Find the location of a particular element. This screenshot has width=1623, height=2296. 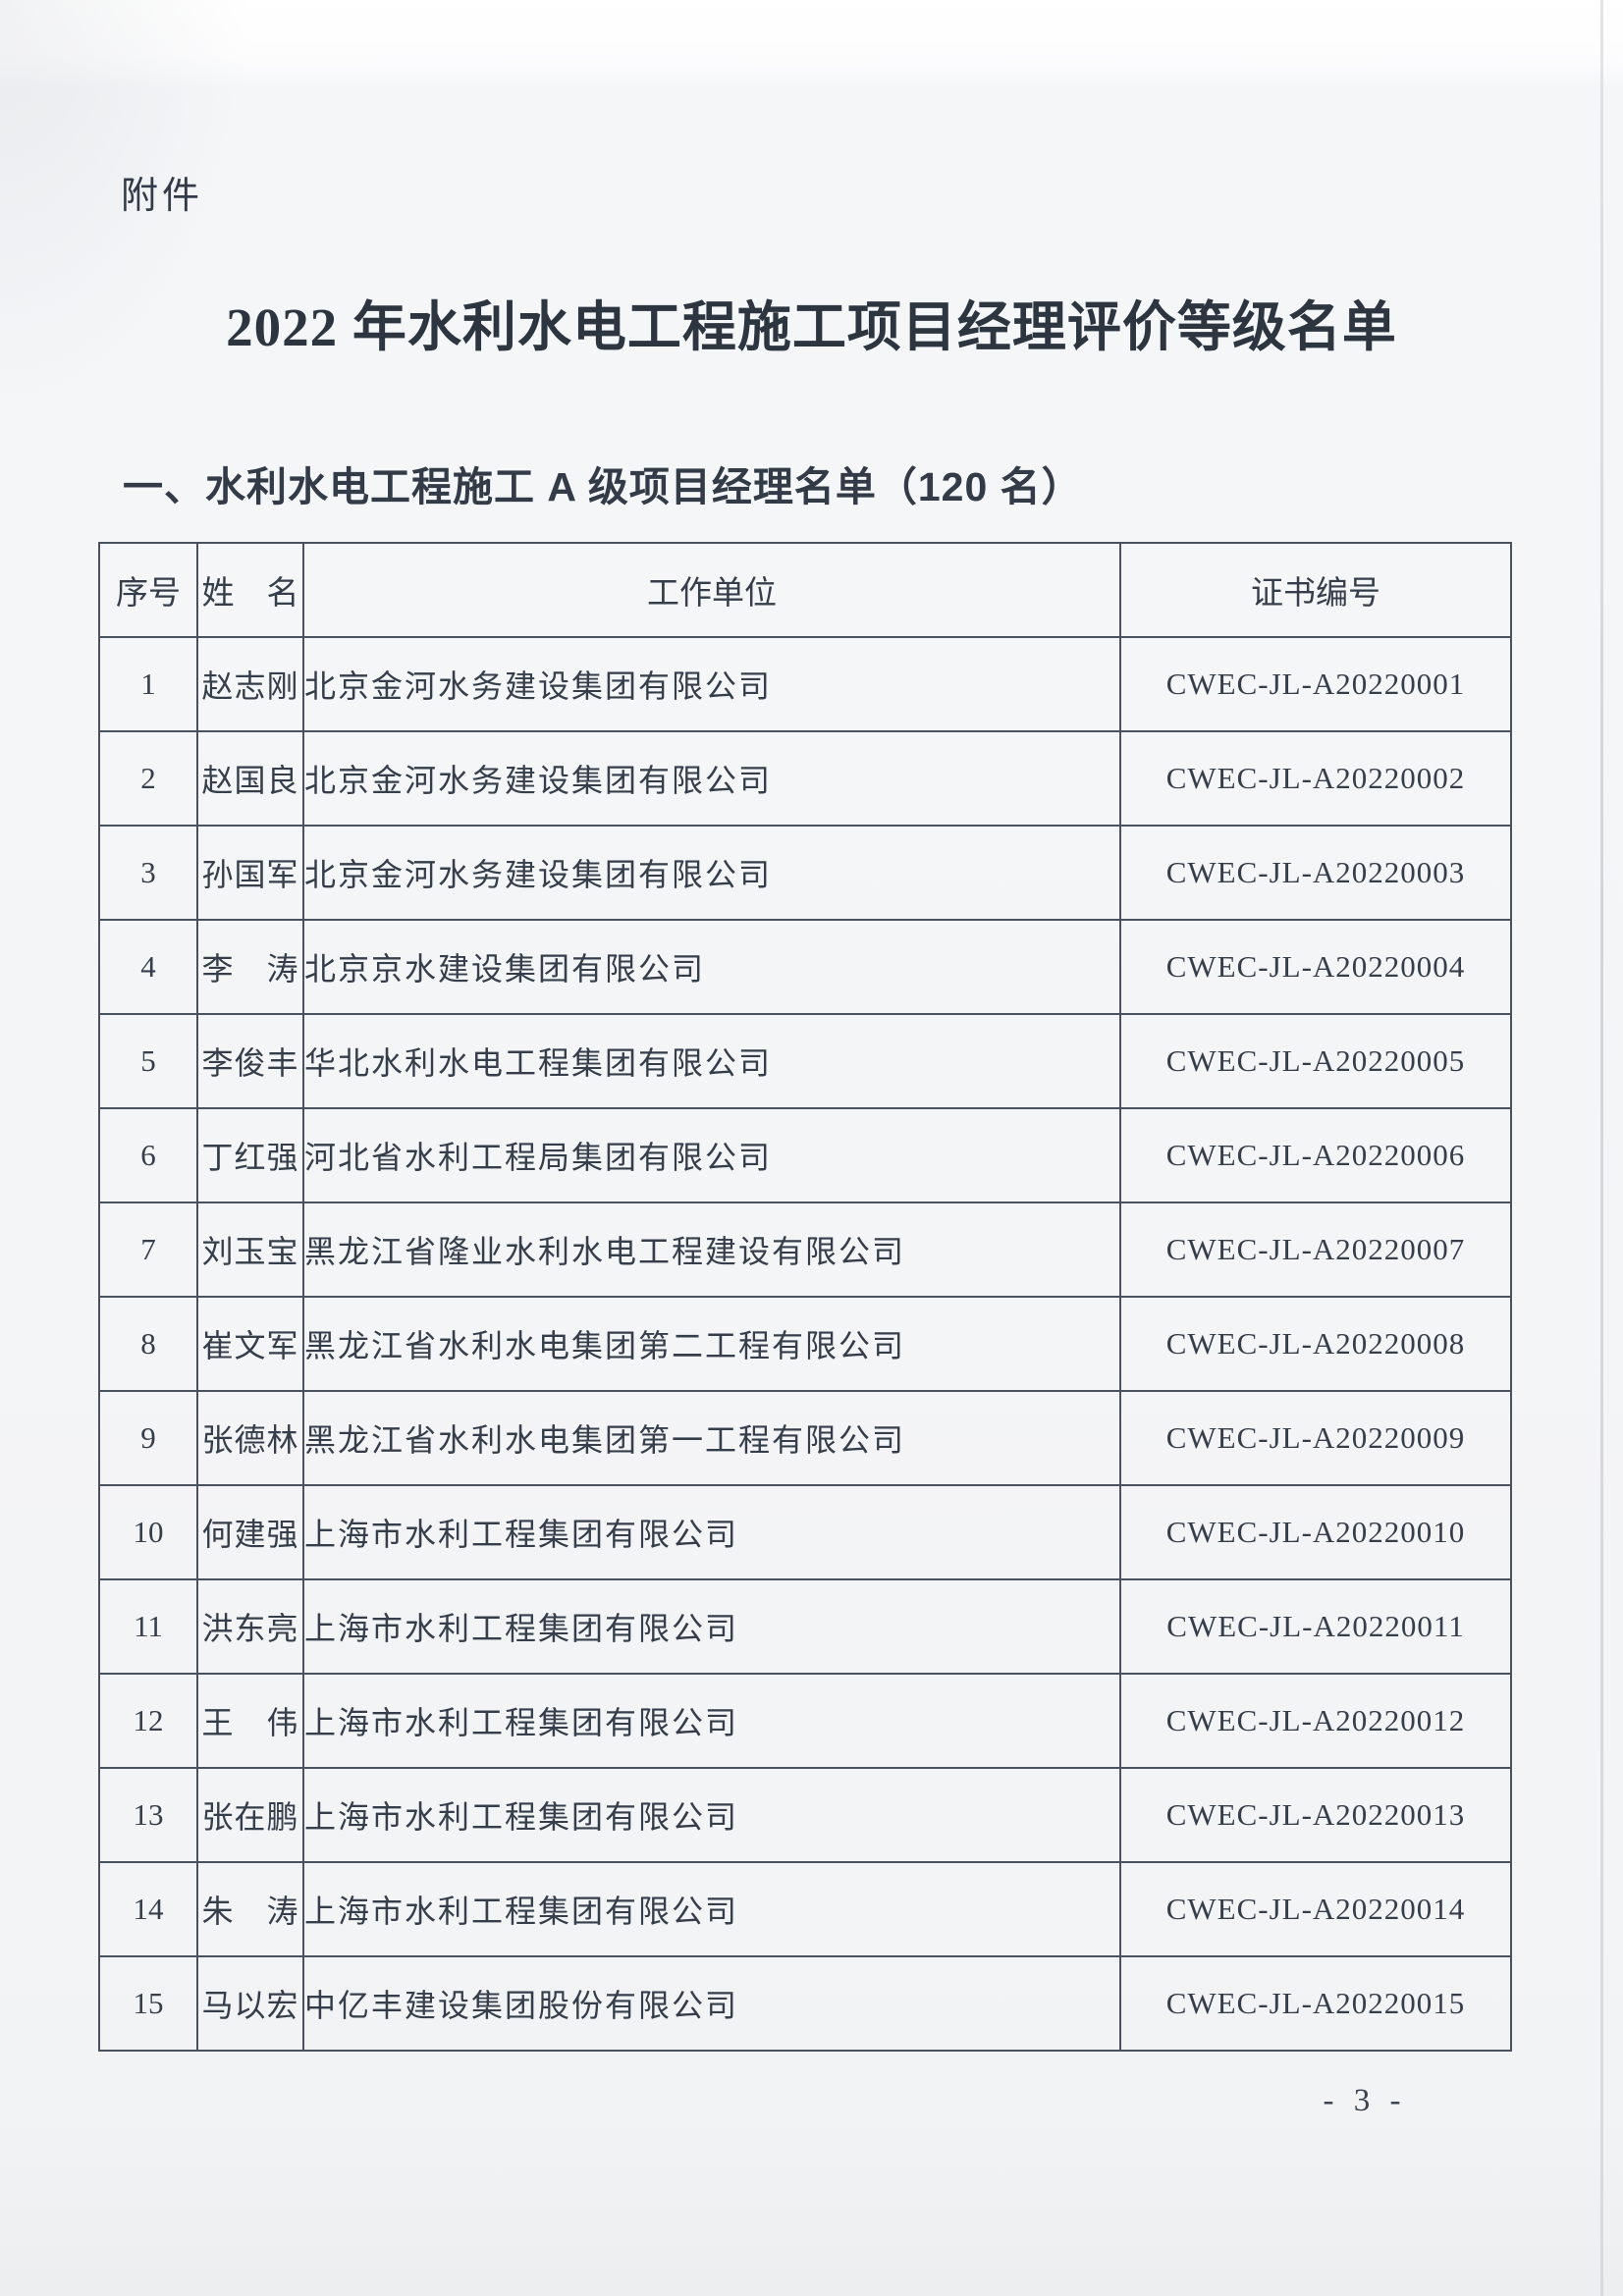

cert-cell: CWEC-JL-A20220001 is located at coordinates (1316, 684).